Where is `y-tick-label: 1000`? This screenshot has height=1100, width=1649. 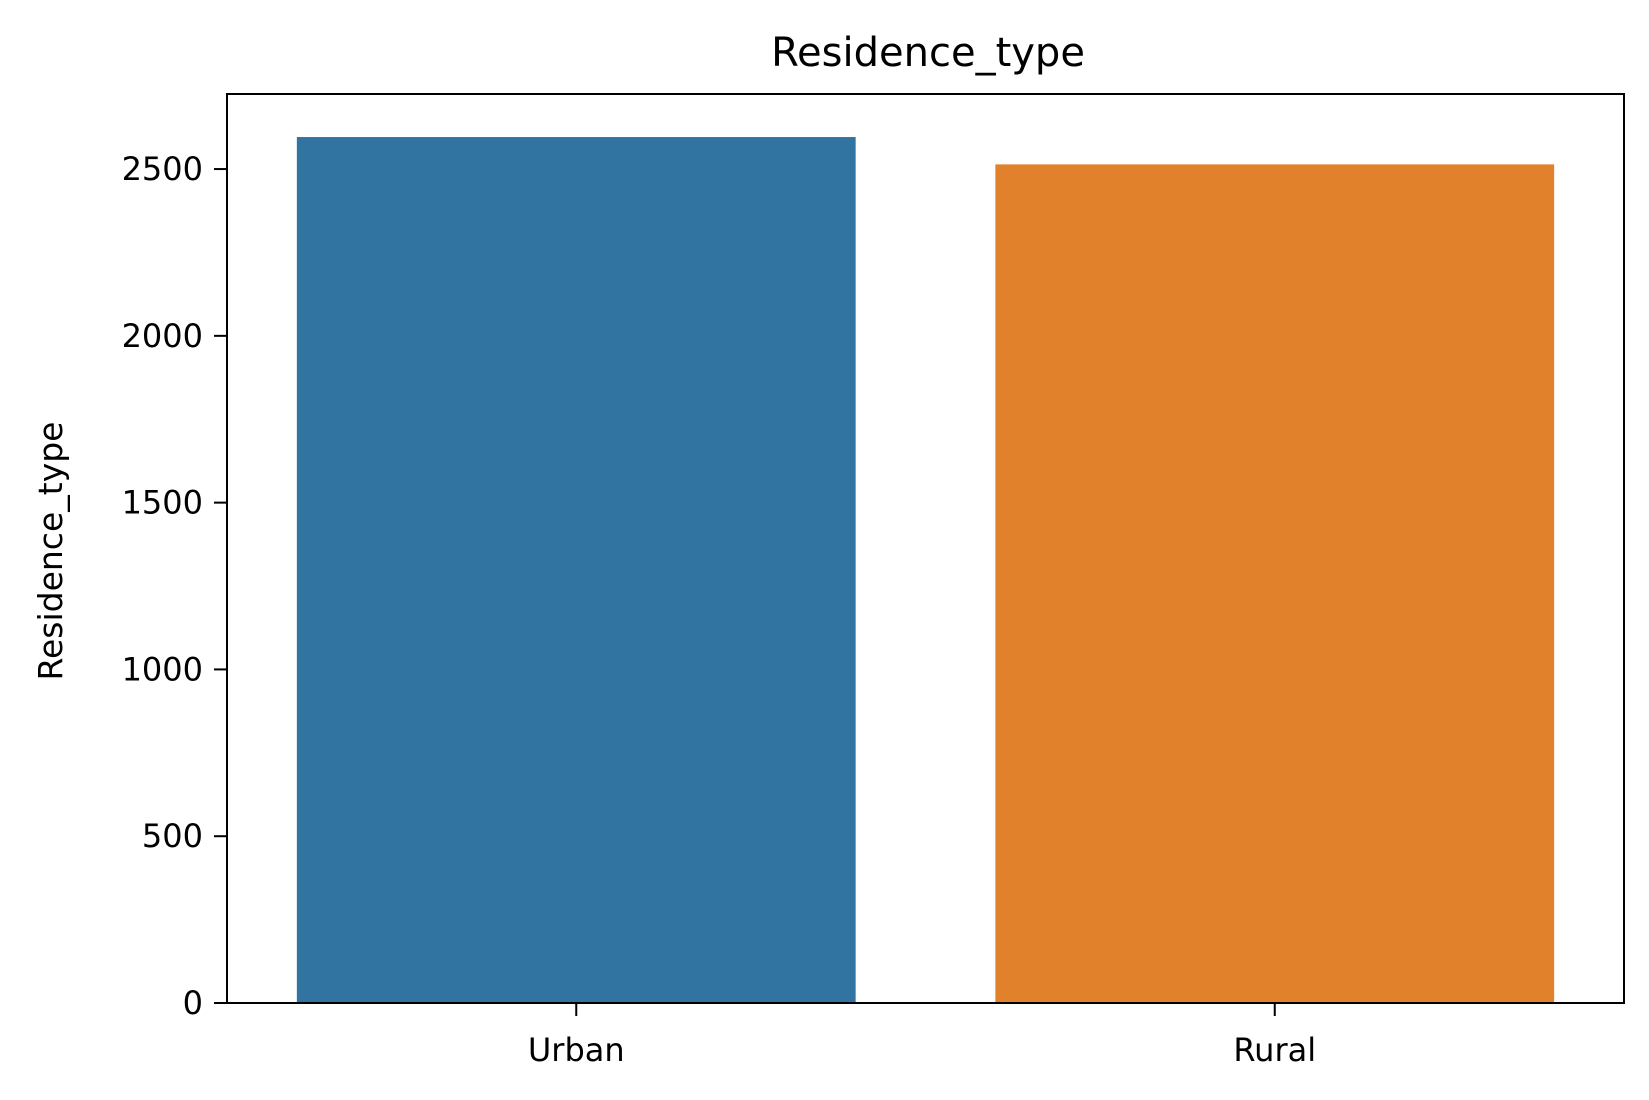
y-tick-label: 1000 is located at coordinates (162, 669).